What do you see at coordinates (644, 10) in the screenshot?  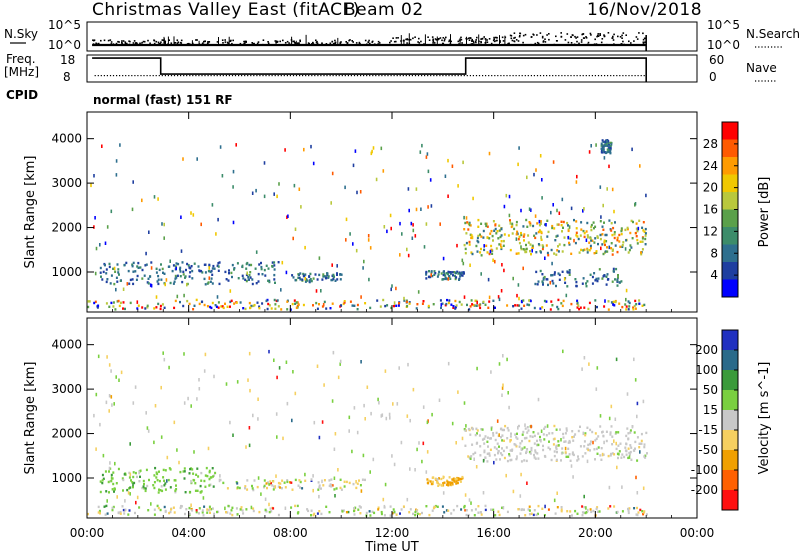 I see `date-label: 16/Nov/2018` at bounding box center [644, 10].